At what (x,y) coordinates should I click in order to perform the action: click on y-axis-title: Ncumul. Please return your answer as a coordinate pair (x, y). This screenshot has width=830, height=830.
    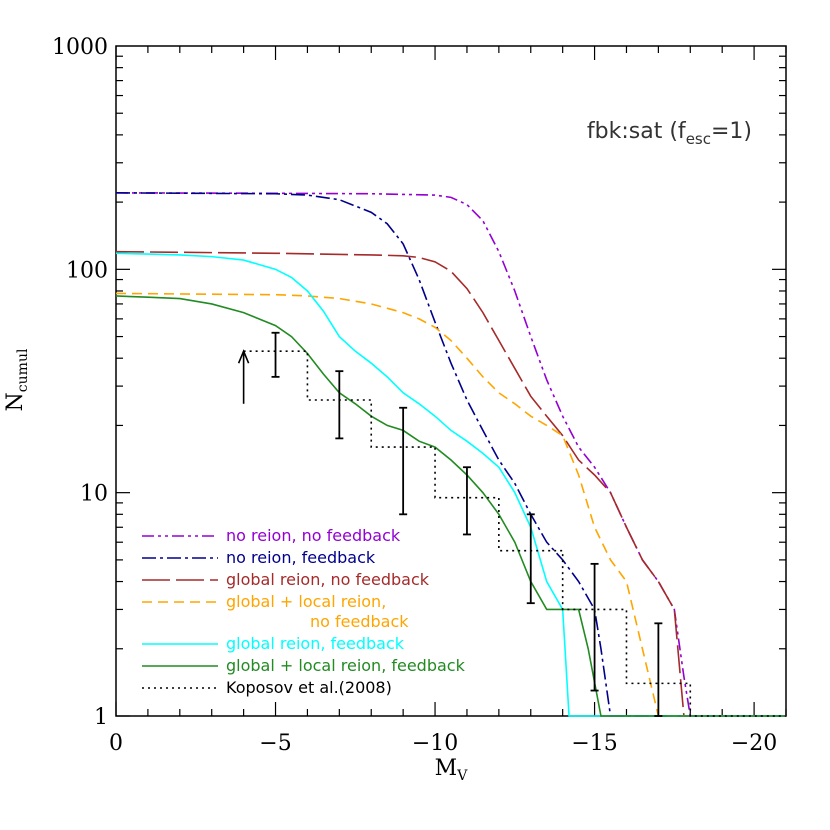
    Looking at the image, I should click on (17, 379).